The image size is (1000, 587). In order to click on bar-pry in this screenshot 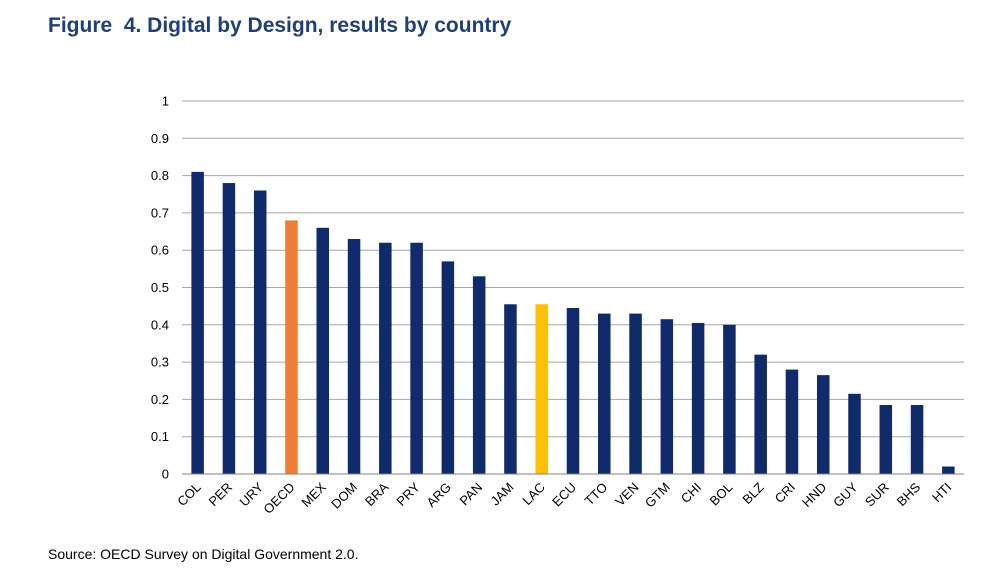, I will do `click(416, 358)`.